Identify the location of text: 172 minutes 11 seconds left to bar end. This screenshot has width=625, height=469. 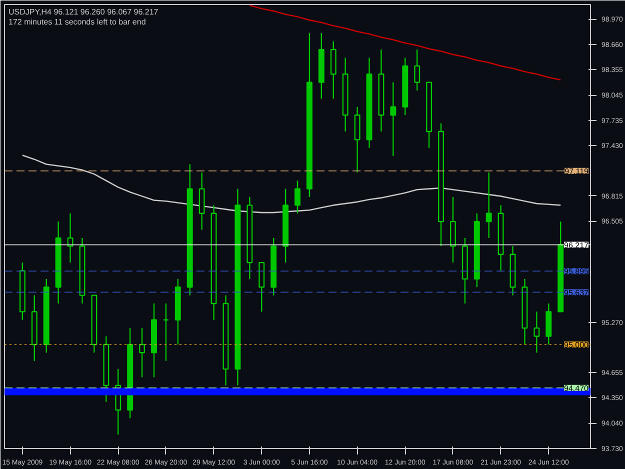
(77, 22).